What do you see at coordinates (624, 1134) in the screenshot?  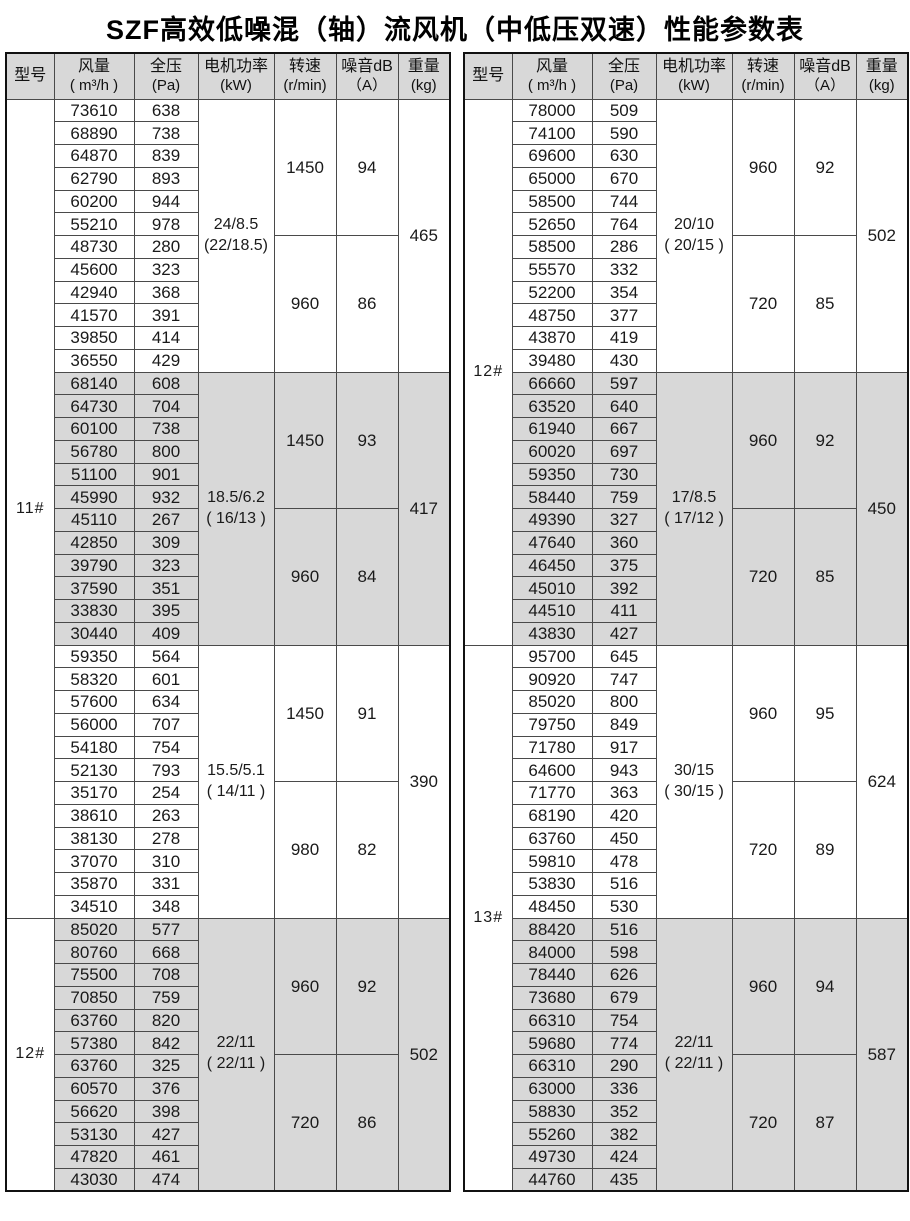 I see `pressure-cell: 382` at bounding box center [624, 1134].